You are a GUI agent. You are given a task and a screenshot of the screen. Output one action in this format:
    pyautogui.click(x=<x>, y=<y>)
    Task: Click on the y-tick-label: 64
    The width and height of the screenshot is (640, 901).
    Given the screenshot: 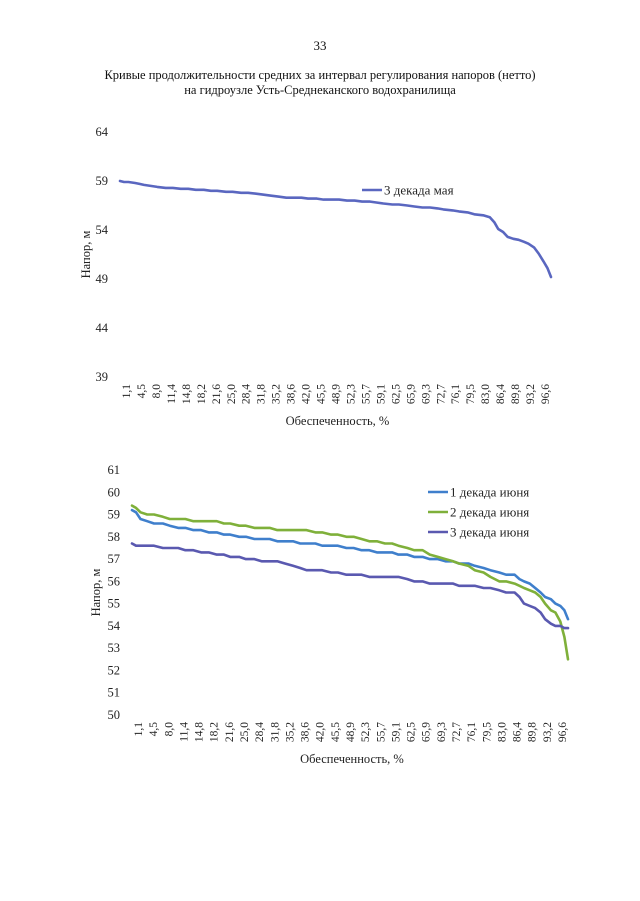 What is the action you would take?
    pyautogui.click(x=102, y=132)
    